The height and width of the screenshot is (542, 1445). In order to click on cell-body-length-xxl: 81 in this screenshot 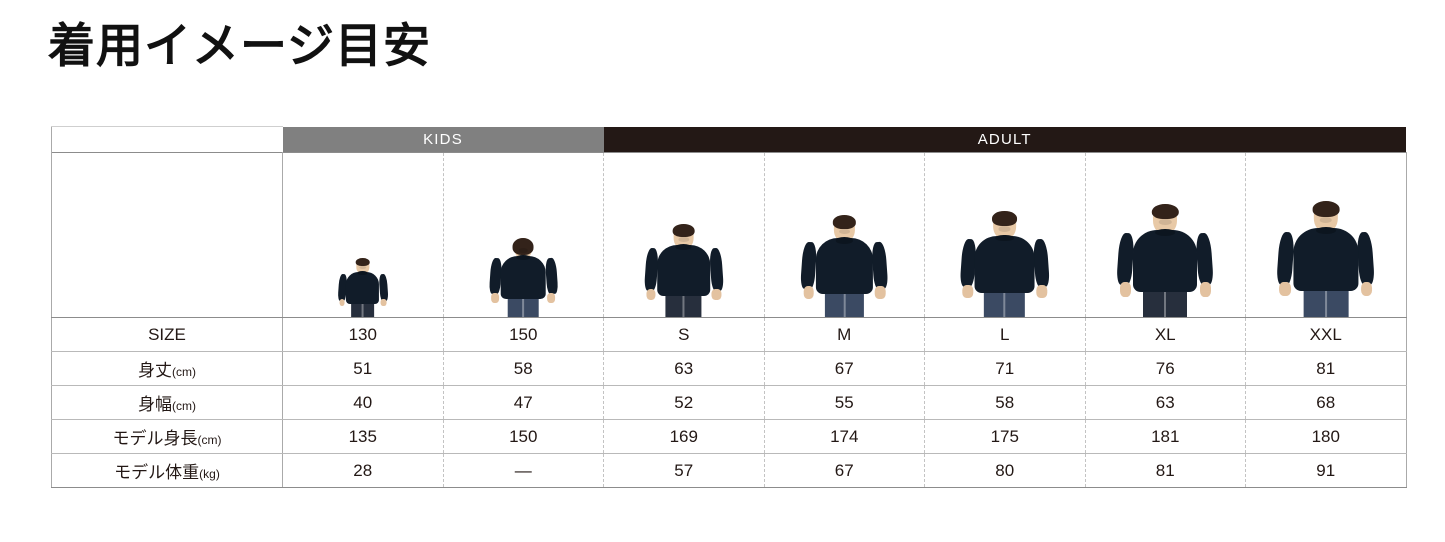, I will do `click(1326, 368)`.